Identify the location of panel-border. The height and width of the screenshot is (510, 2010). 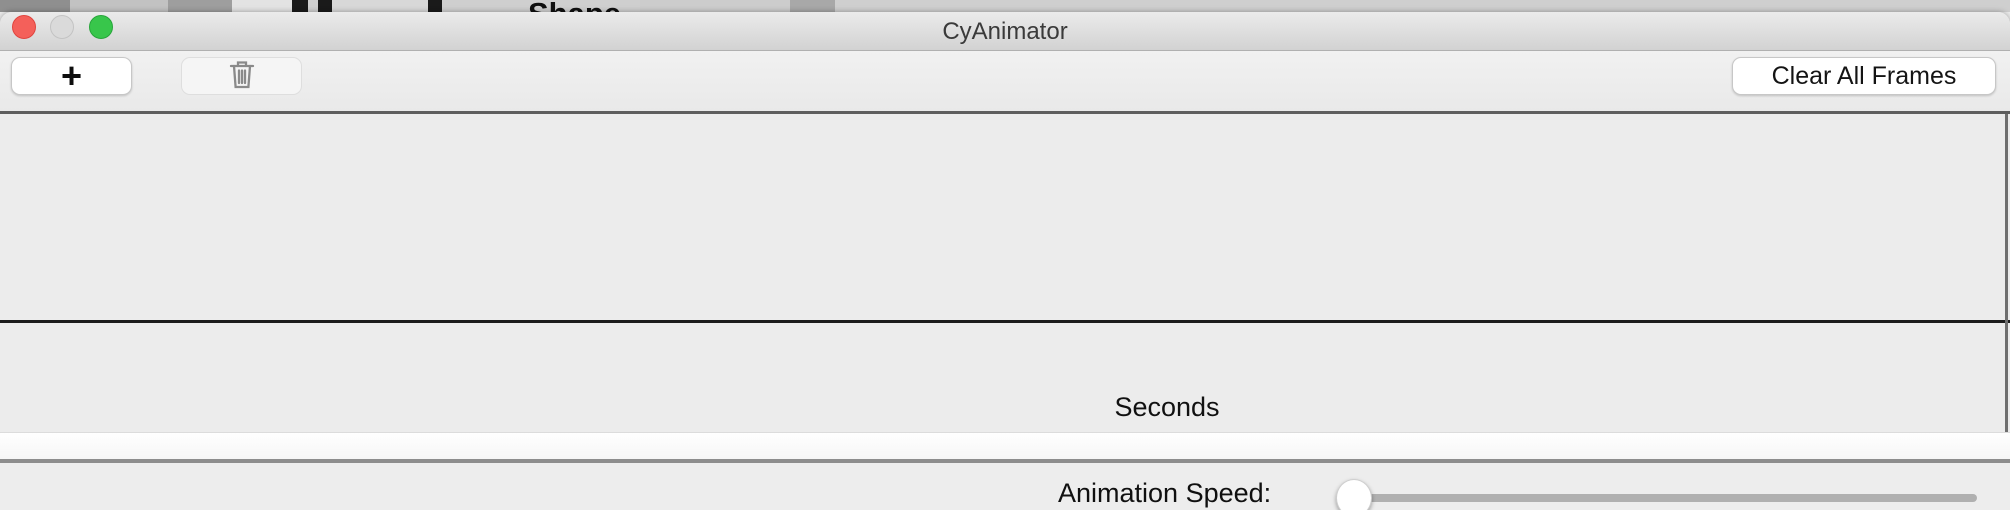
(2006, 288).